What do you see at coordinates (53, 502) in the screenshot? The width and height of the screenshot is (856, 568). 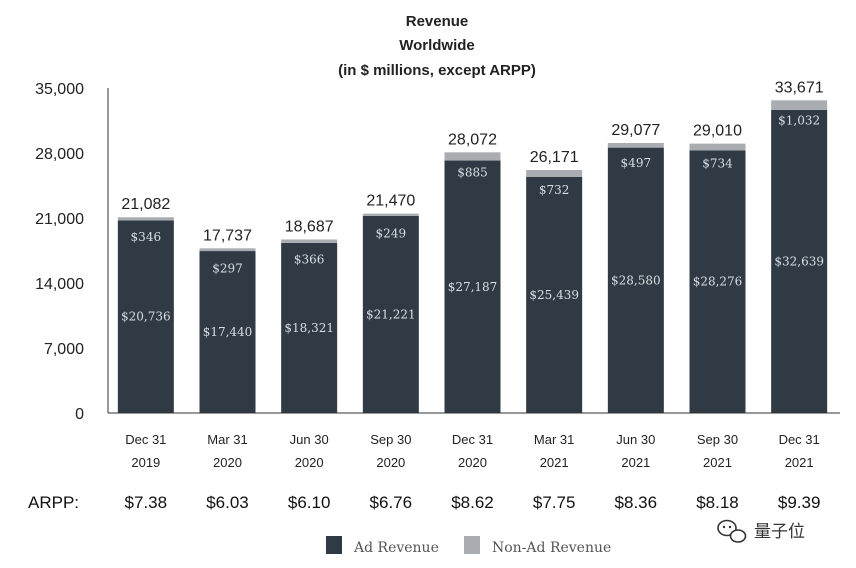 I see `arpp-label: ARPP:` at bounding box center [53, 502].